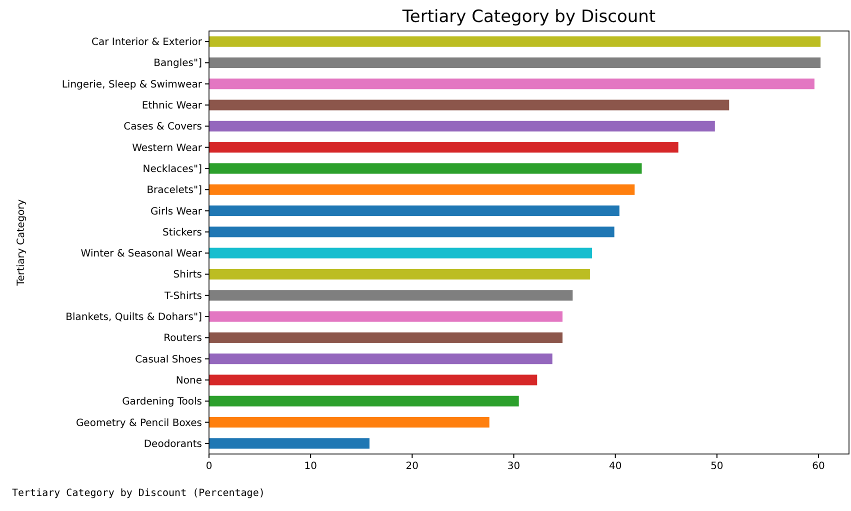 The image size is (851, 511). Describe the element at coordinates (167, 148) in the screenshot. I see `y-tick-label: Western Wear` at that location.